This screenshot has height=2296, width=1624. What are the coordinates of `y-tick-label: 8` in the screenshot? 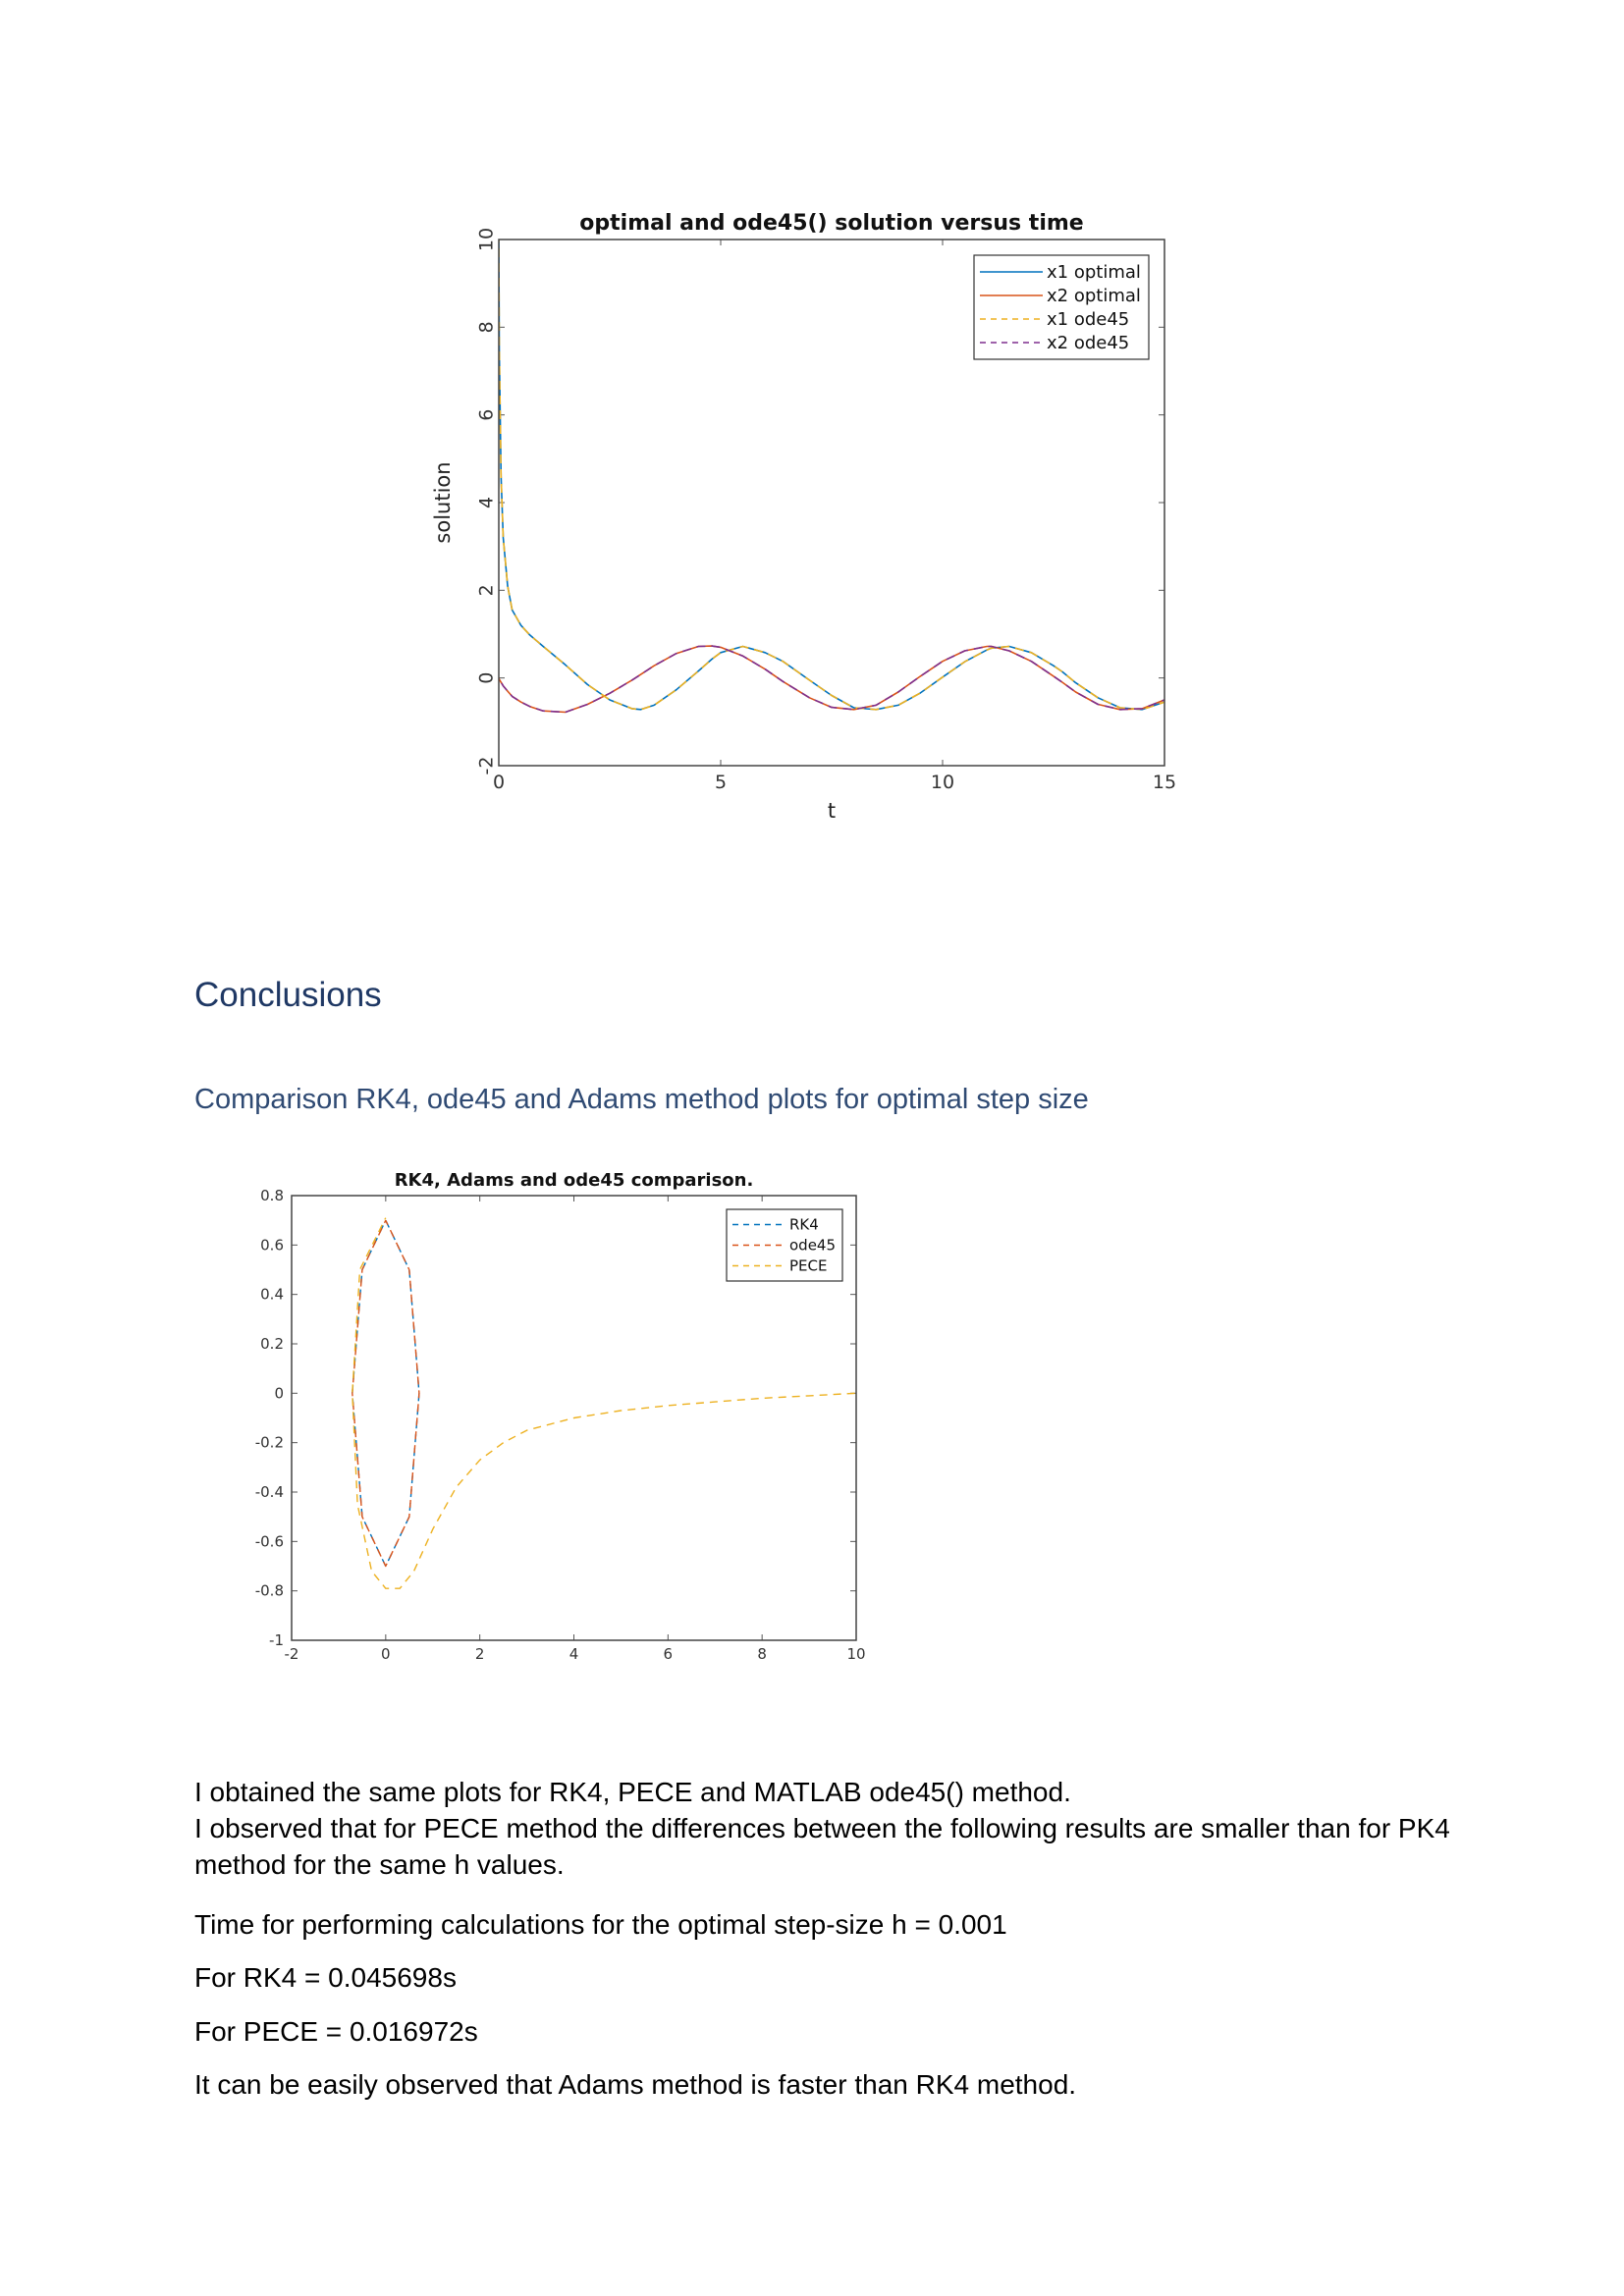 It's located at (487, 327).